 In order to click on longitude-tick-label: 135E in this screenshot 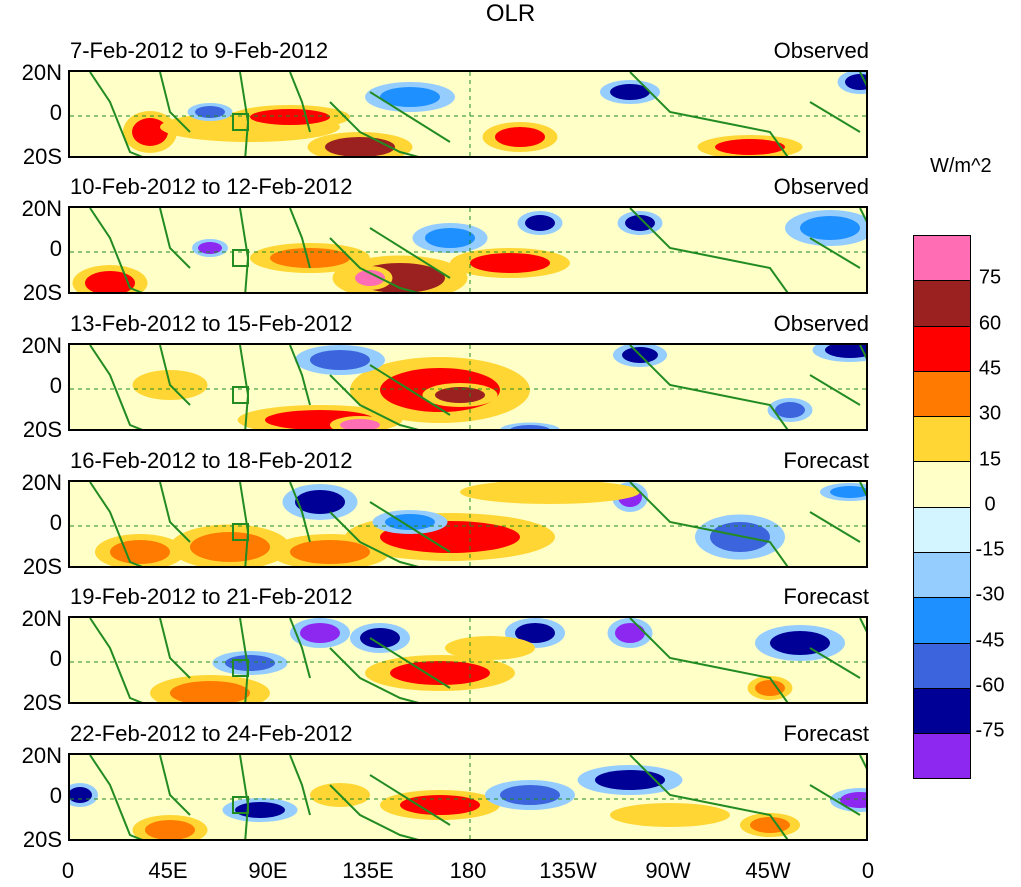, I will do `click(368, 870)`.